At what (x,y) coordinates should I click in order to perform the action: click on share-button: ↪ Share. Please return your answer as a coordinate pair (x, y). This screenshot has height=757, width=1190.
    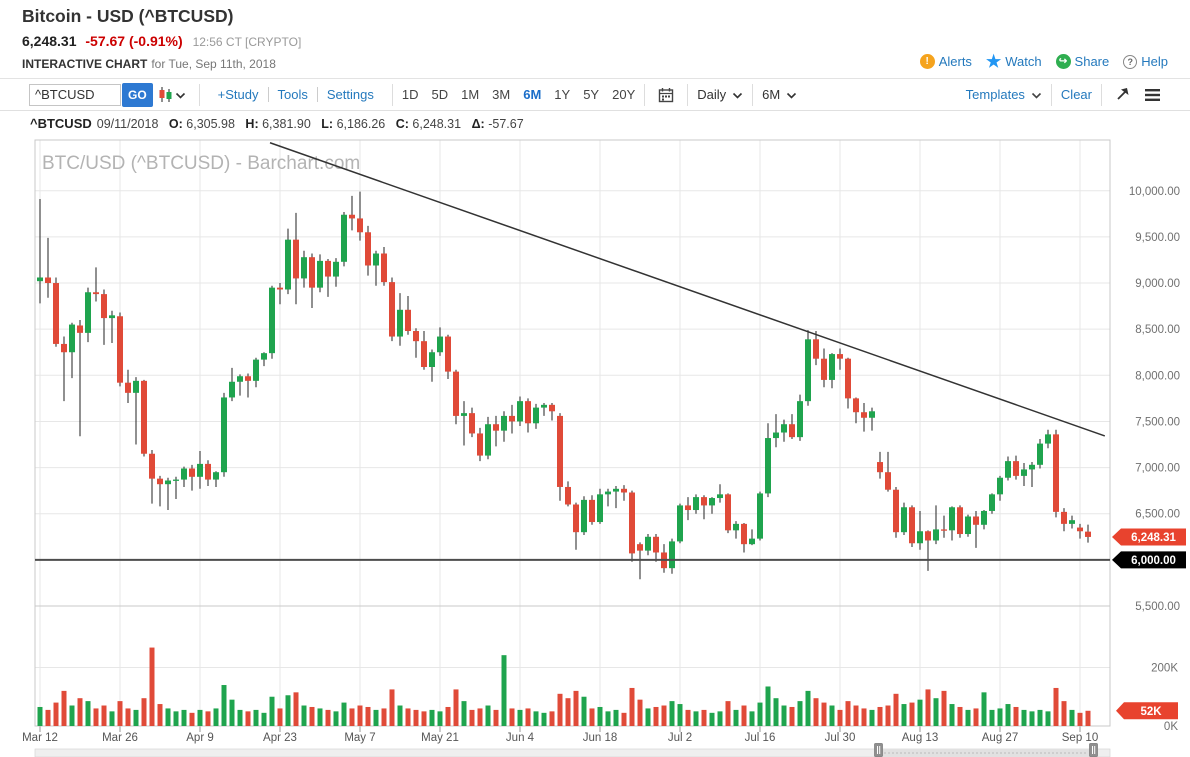
    Looking at the image, I should click on (1082, 61).